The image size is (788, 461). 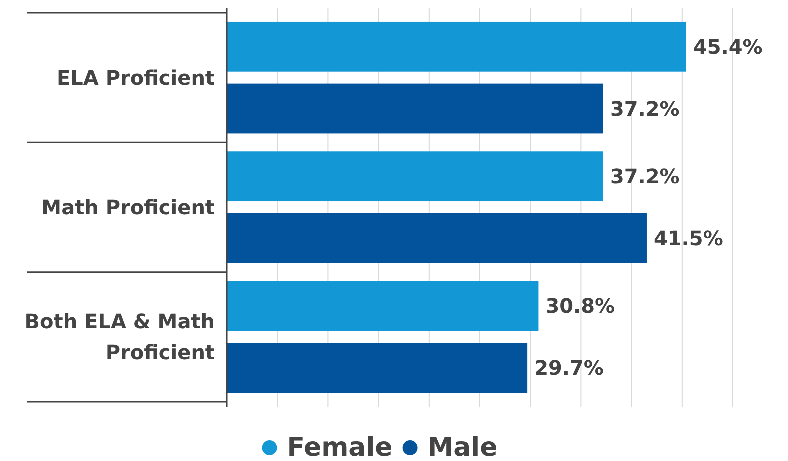 I want to click on data-label: 41.5%, so click(x=689, y=238).